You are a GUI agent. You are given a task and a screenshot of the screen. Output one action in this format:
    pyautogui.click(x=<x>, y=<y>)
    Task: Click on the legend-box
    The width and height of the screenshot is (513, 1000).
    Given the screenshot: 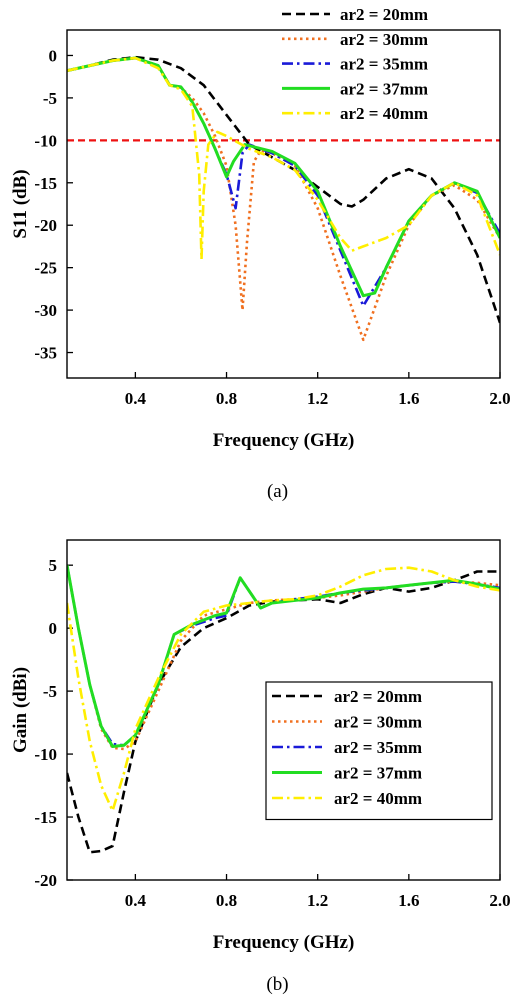 What is the action you would take?
    pyautogui.click(x=379, y=751)
    